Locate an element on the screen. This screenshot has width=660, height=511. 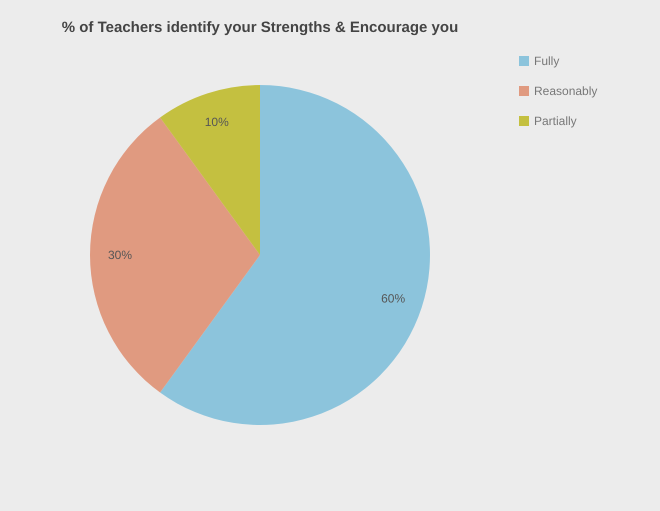
legend-label: Fully is located at coordinates (547, 61).